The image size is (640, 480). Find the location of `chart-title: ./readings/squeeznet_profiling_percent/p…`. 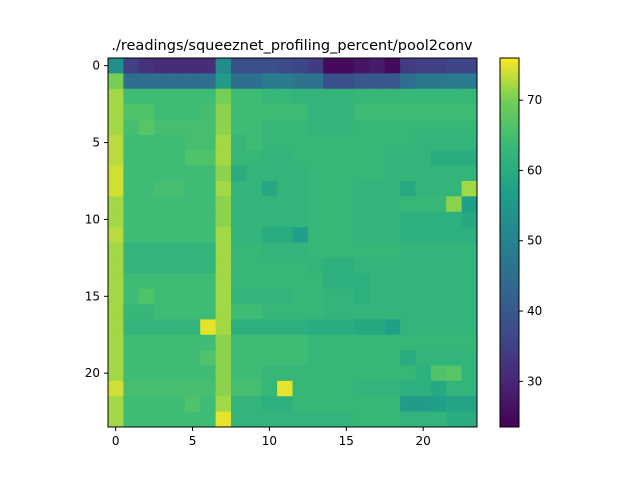

chart-title: ./readings/squeeznet_profiling_percent/p… is located at coordinates (292, 46).